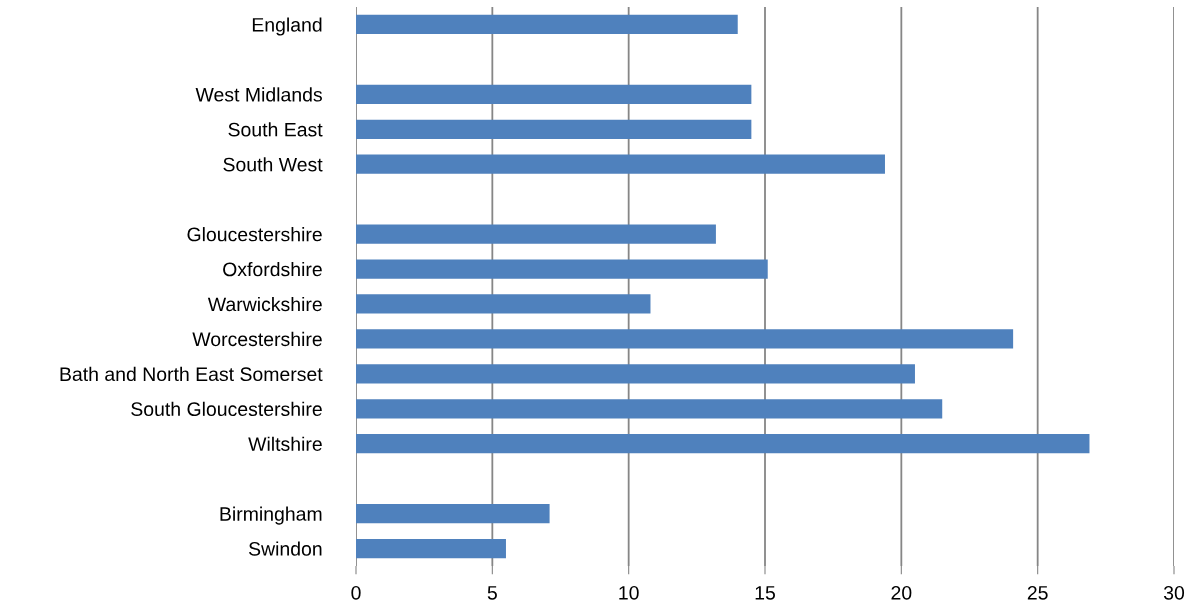  What do you see at coordinates (1037, 592) in the screenshot?
I see `x-tick-label: 25` at bounding box center [1037, 592].